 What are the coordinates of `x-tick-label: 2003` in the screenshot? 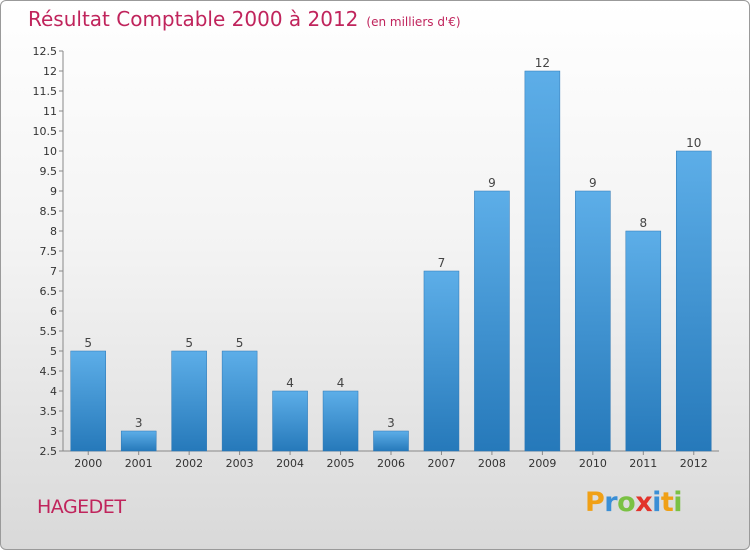 It's located at (240, 463).